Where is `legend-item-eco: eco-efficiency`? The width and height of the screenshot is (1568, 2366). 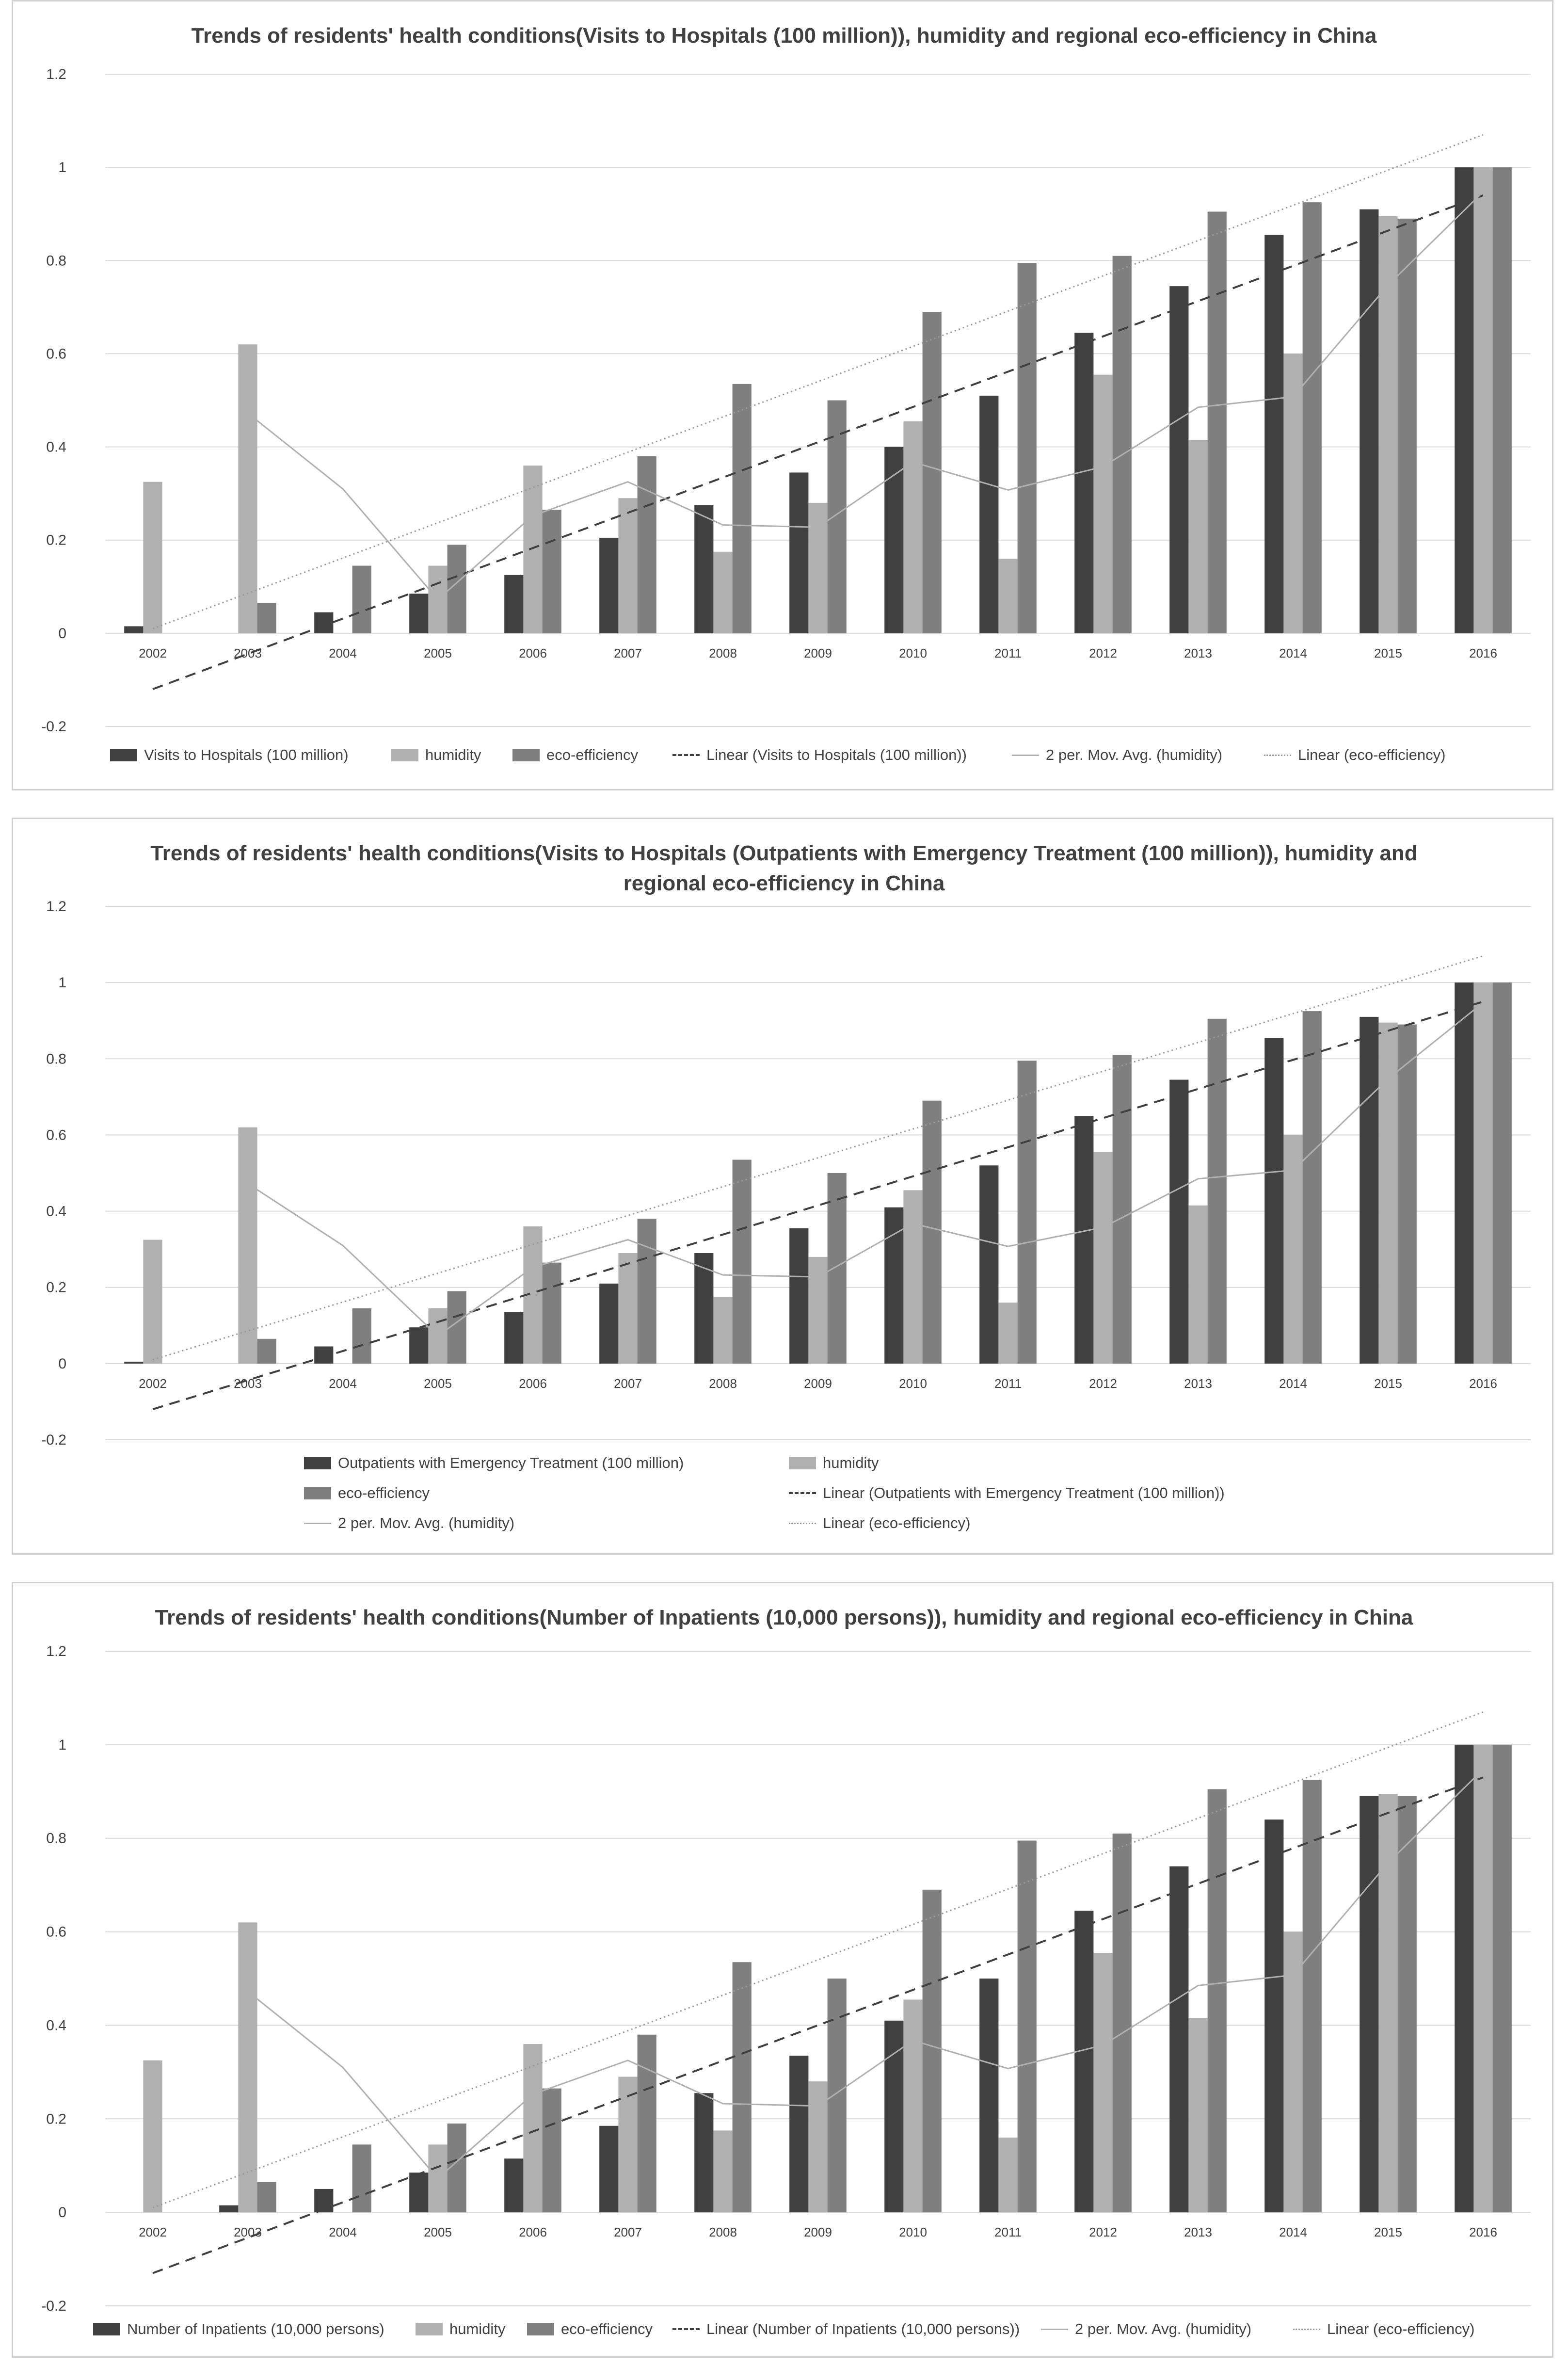
legend-item-eco: eco-efficiency is located at coordinates (590, 2329).